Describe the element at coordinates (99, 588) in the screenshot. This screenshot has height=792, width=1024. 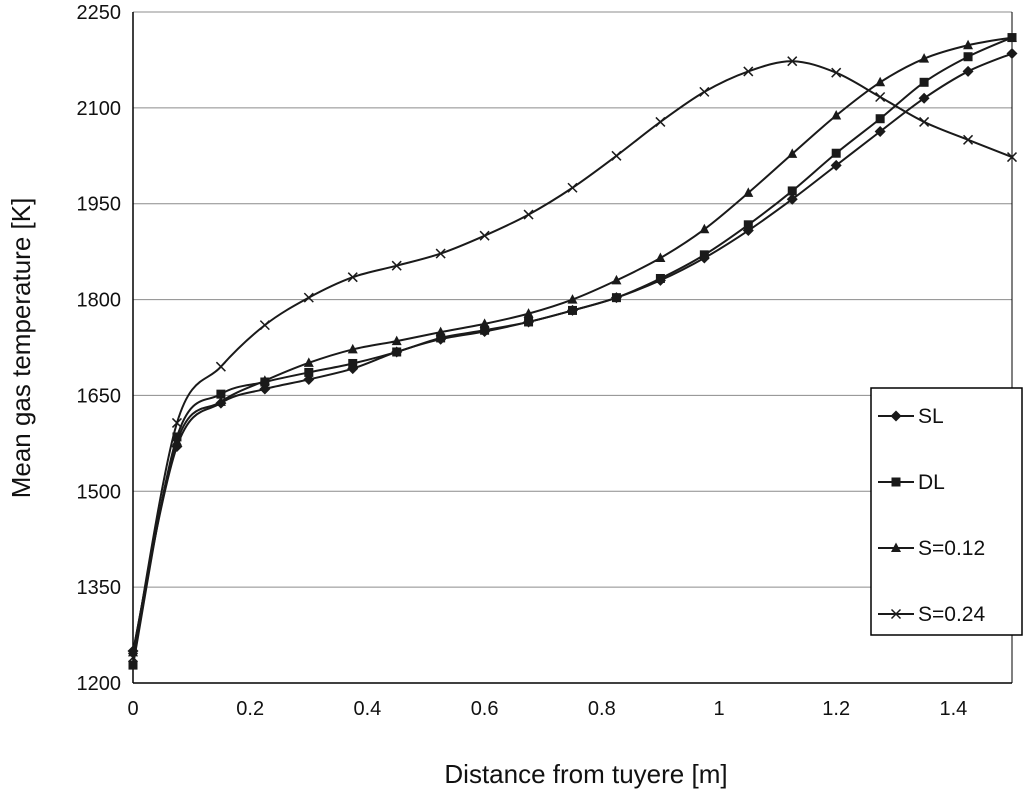
I see `y-tick-label: 1350` at that location.